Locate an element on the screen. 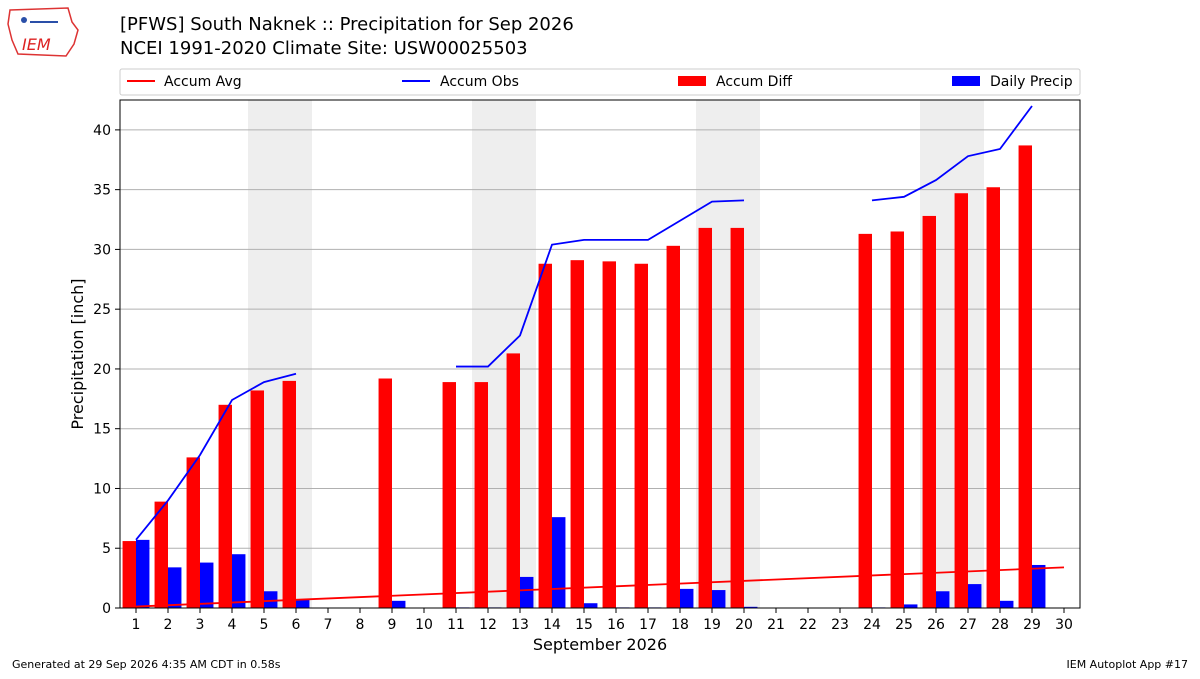  legend-box is located at coordinates (600, 82).